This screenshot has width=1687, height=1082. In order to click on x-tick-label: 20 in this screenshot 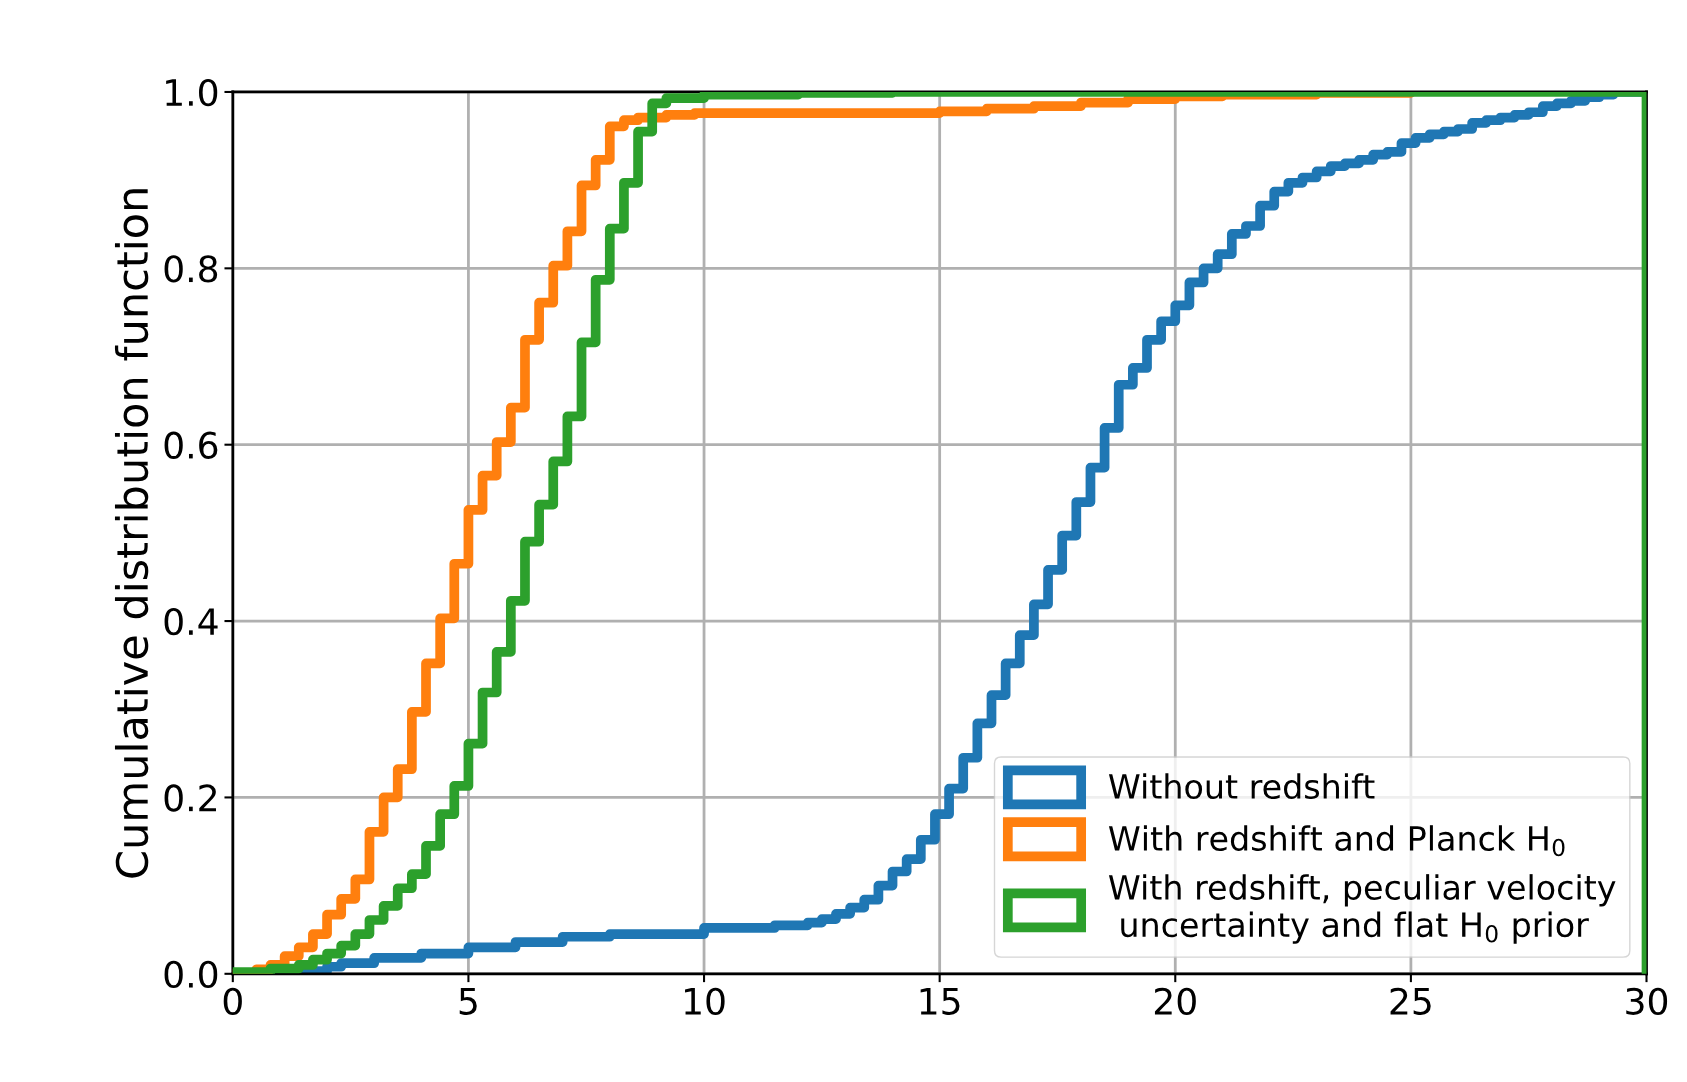, I will do `click(1175, 1001)`.